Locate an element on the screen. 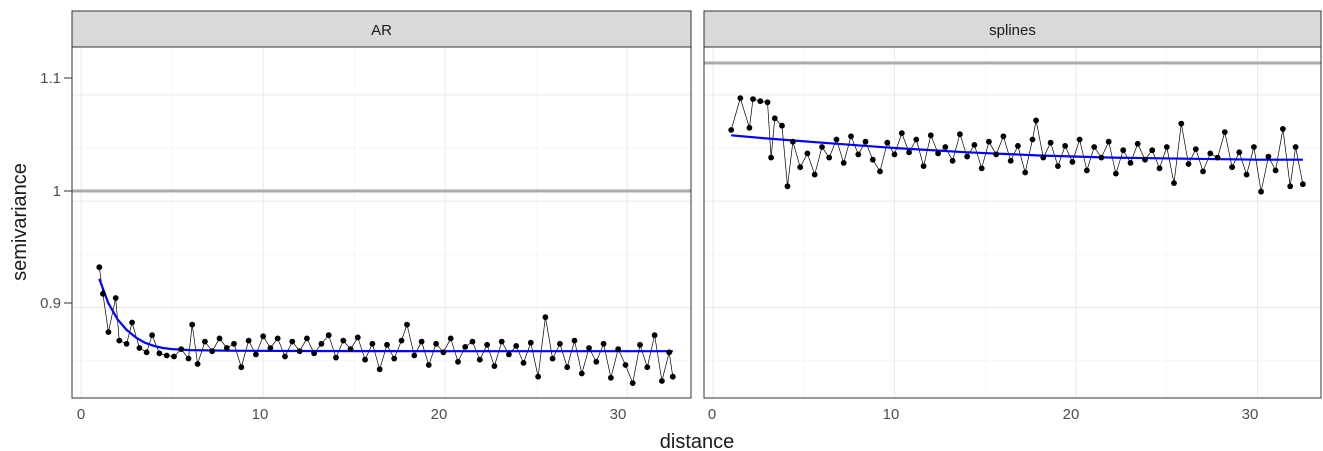 The width and height of the screenshot is (1323, 451). x-tick-label: 20 is located at coordinates (439, 414).